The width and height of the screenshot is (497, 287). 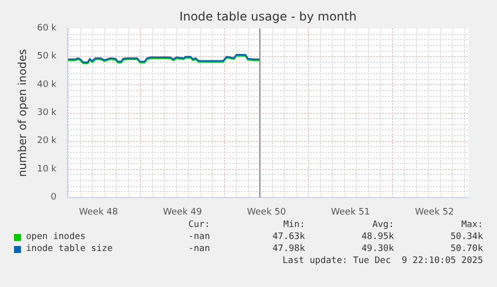 What do you see at coordinates (466, 237) in the screenshot?
I see `text: 50.34k` at bounding box center [466, 237].